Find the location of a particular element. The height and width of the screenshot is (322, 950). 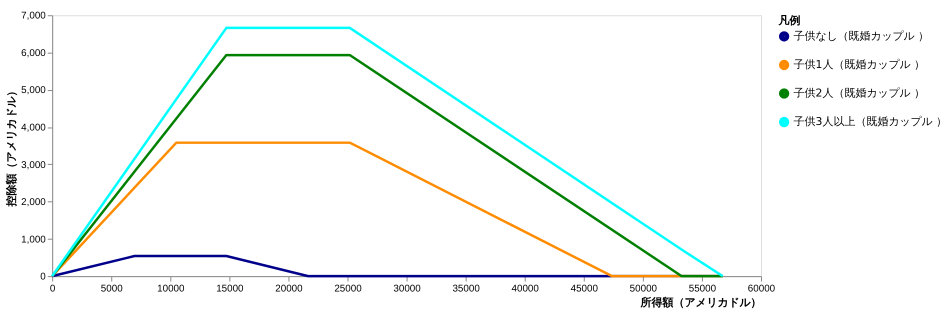

x-axis-title: 所得額（アメリカドル） is located at coordinates (700, 303).